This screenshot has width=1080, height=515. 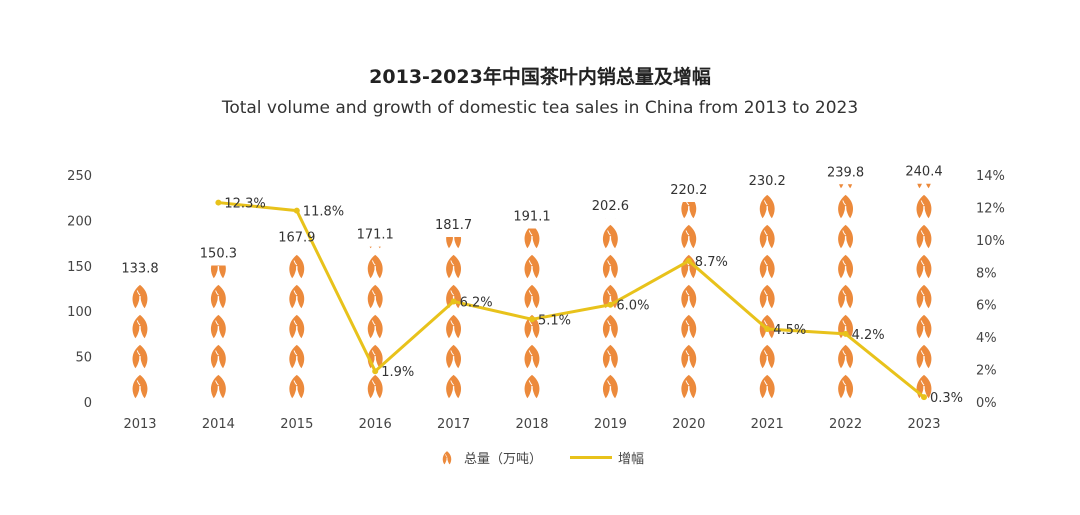 What do you see at coordinates (610, 304) in the screenshot?
I see `growth-point-2019` at bounding box center [610, 304].